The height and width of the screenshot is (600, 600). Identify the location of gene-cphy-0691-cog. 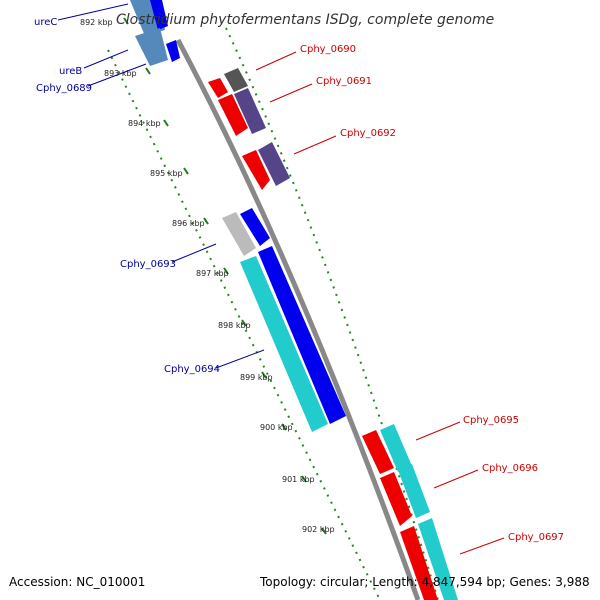
(250, 111).